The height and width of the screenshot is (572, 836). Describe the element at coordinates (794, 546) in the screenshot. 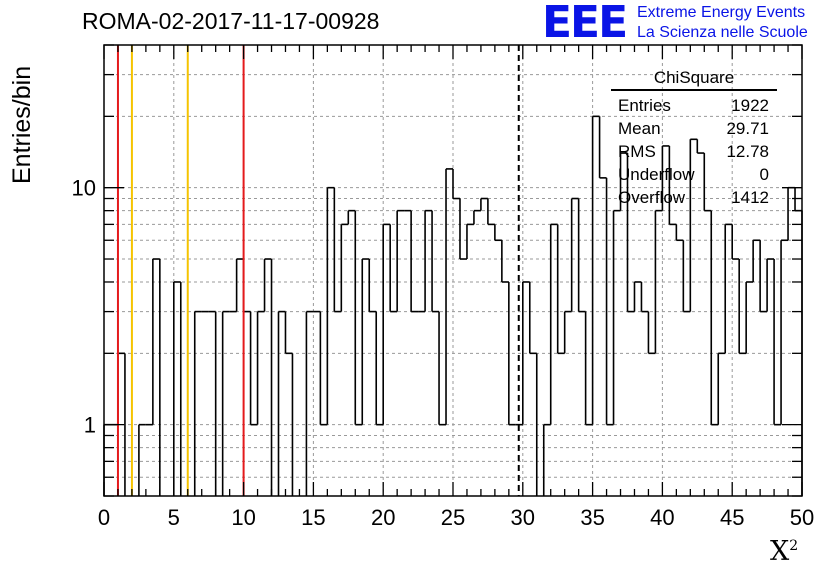

I see `x-axis-exponent: 2` at that location.